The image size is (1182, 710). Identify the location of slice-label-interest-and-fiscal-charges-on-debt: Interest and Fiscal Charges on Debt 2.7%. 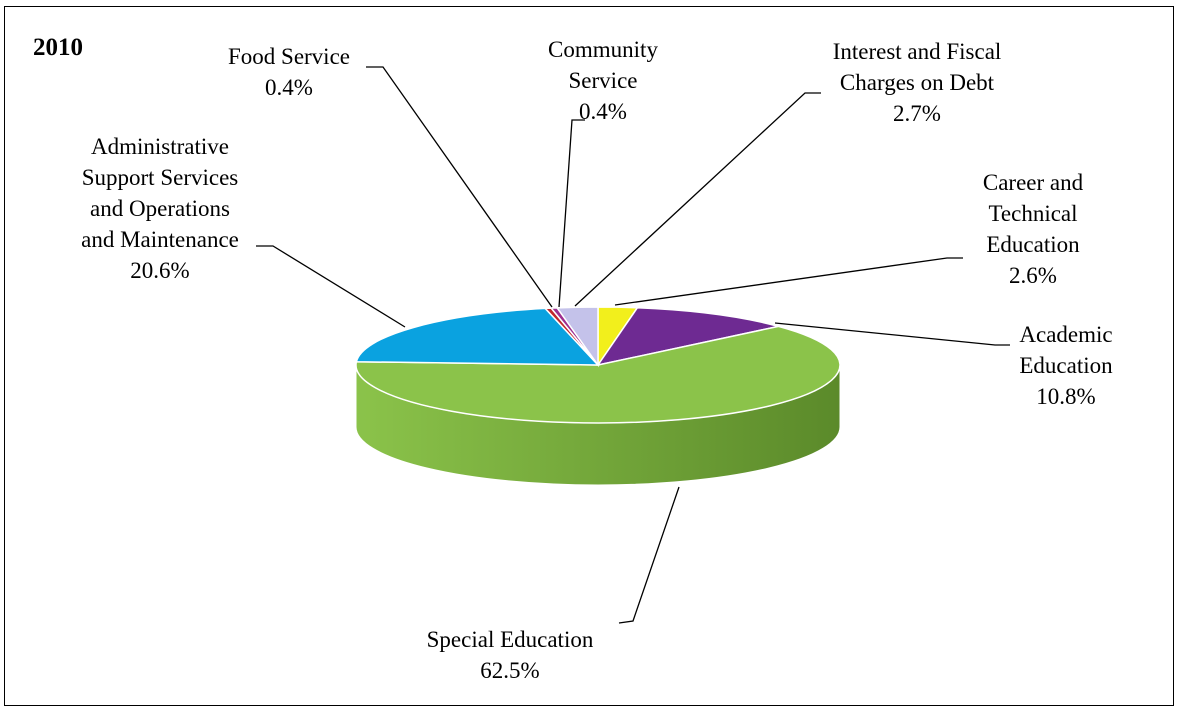
(917, 82).